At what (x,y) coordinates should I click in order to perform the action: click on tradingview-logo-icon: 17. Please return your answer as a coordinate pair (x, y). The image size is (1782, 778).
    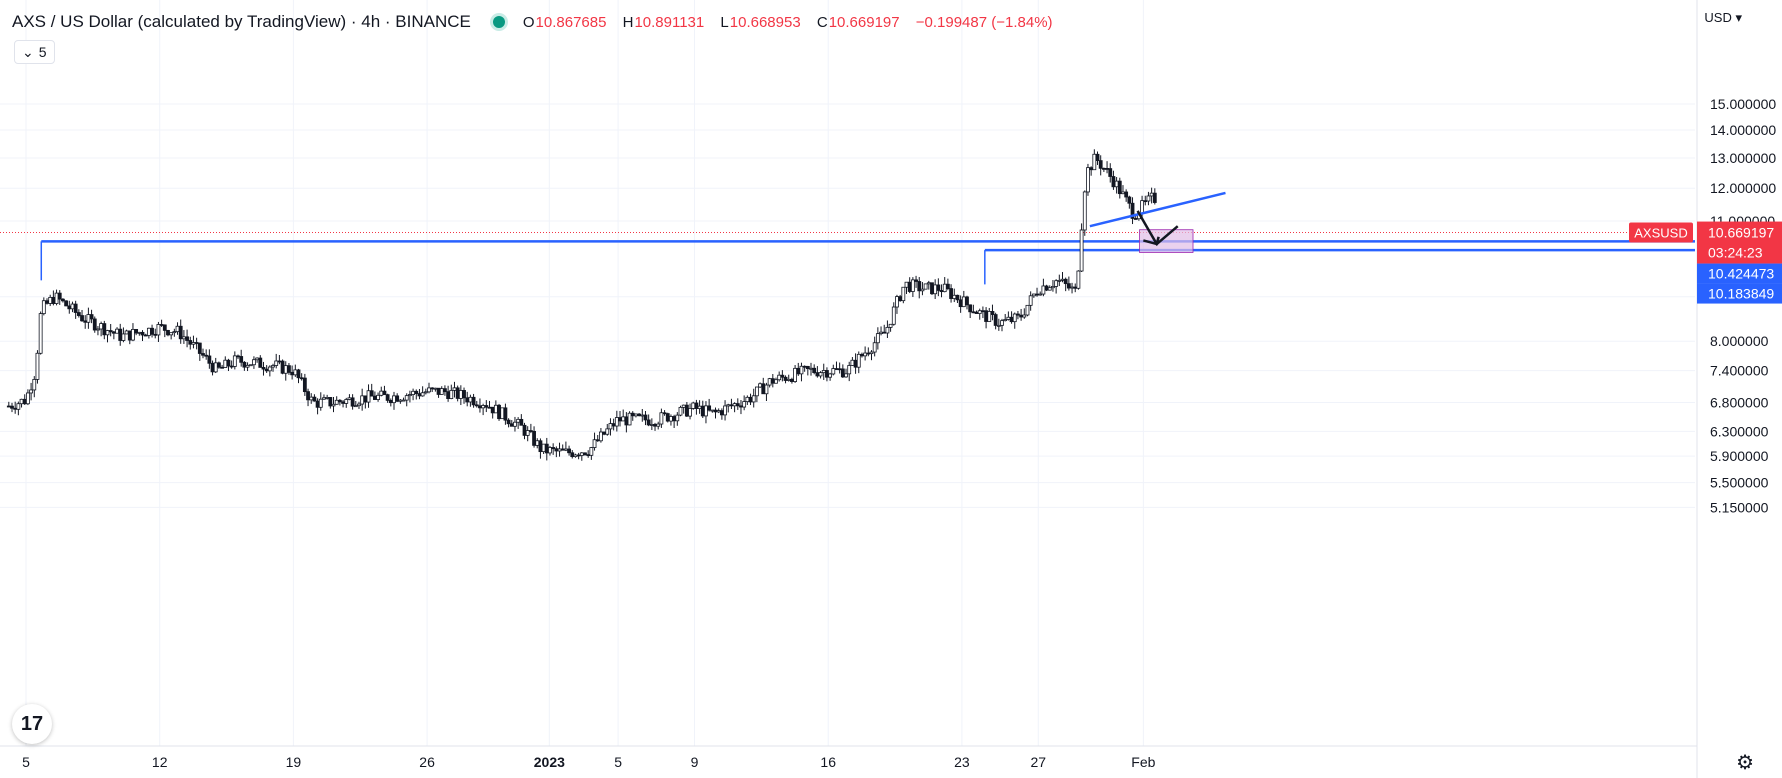
    Looking at the image, I should click on (32, 724).